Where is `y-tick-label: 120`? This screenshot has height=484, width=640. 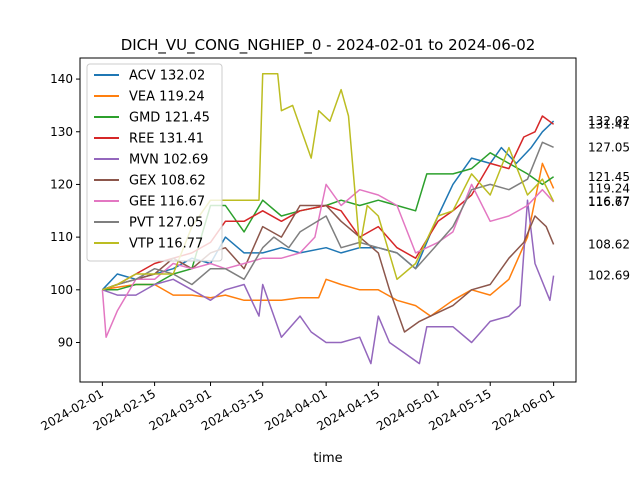 y-tick-label: 120 is located at coordinates (61, 184).